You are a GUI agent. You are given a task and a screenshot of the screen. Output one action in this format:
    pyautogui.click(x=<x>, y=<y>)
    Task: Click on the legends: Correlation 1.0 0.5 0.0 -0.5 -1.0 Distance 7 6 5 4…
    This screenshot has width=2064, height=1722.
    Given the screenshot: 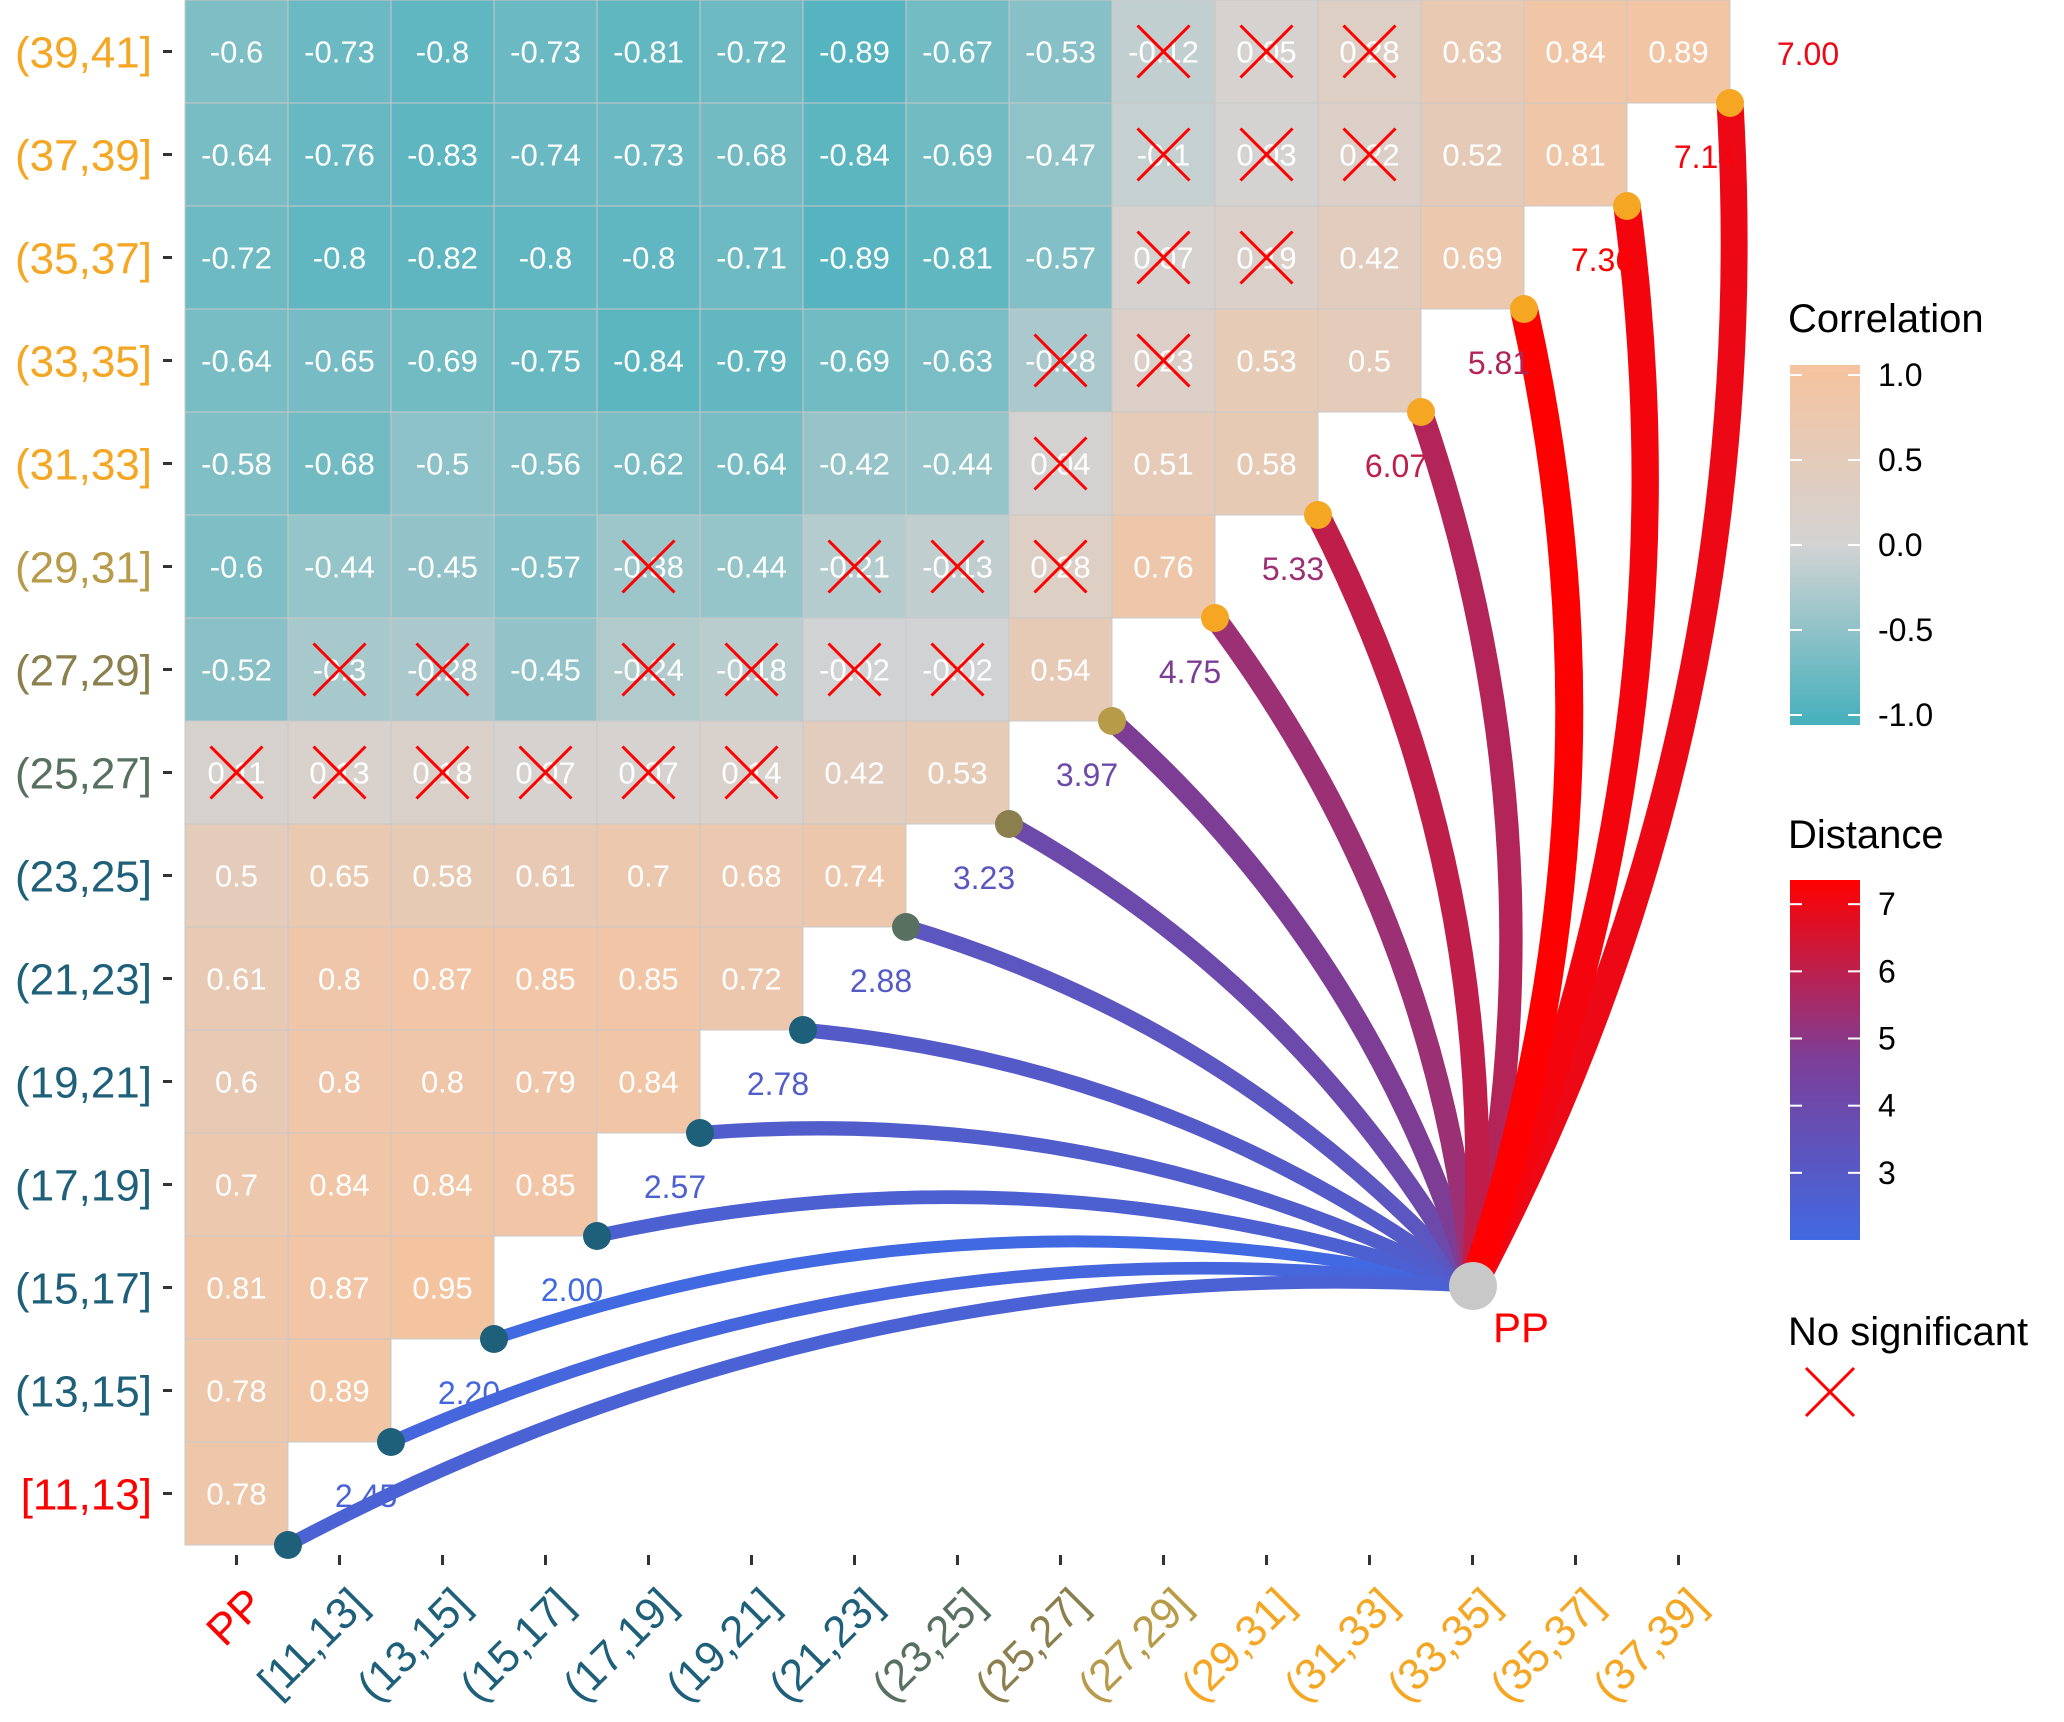 What is the action you would take?
    pyautogui.click(x=1908, y=857)
    